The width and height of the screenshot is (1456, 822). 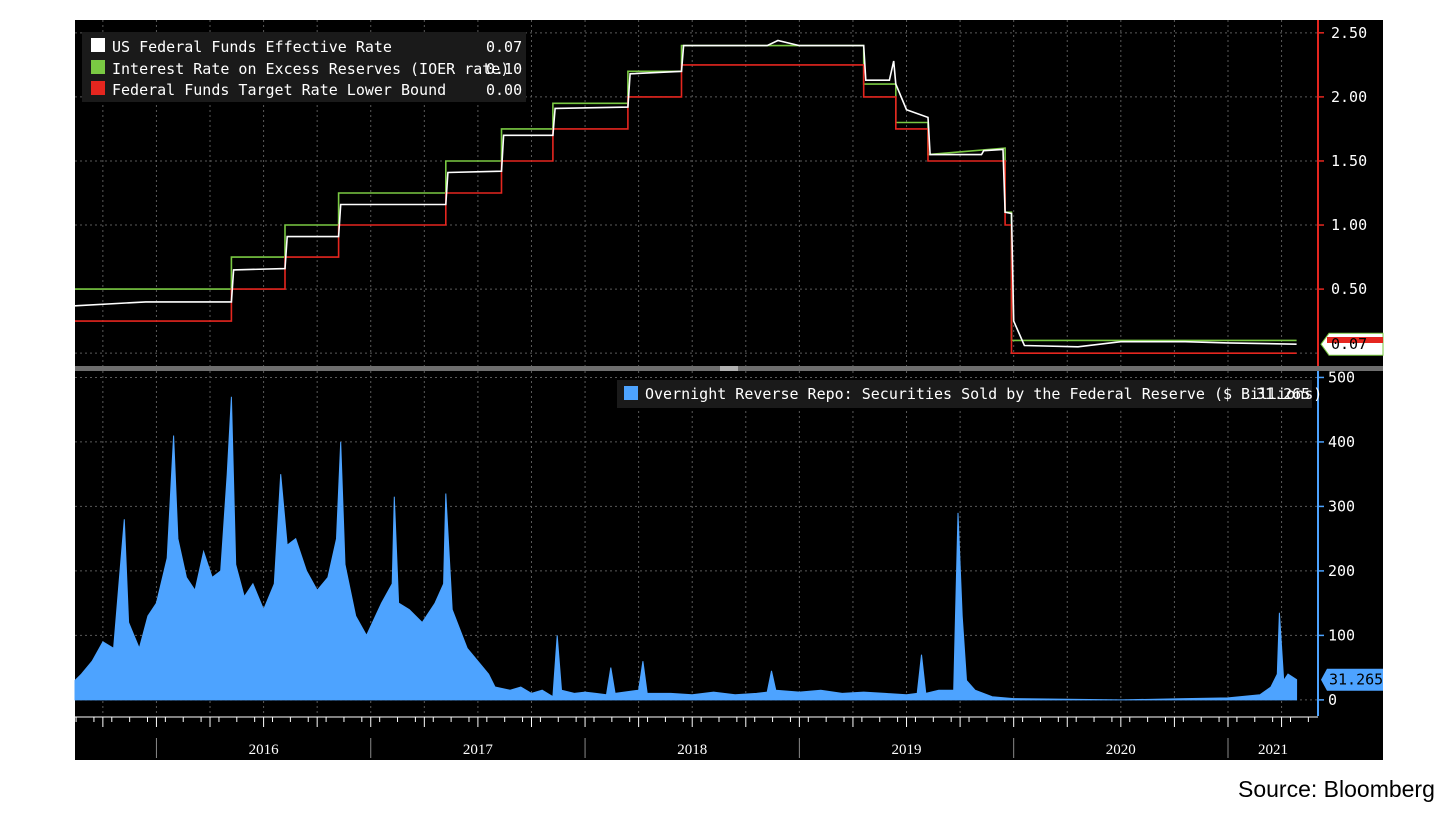 I want to click on legend-swatch-green, so click(x=98, y=67).